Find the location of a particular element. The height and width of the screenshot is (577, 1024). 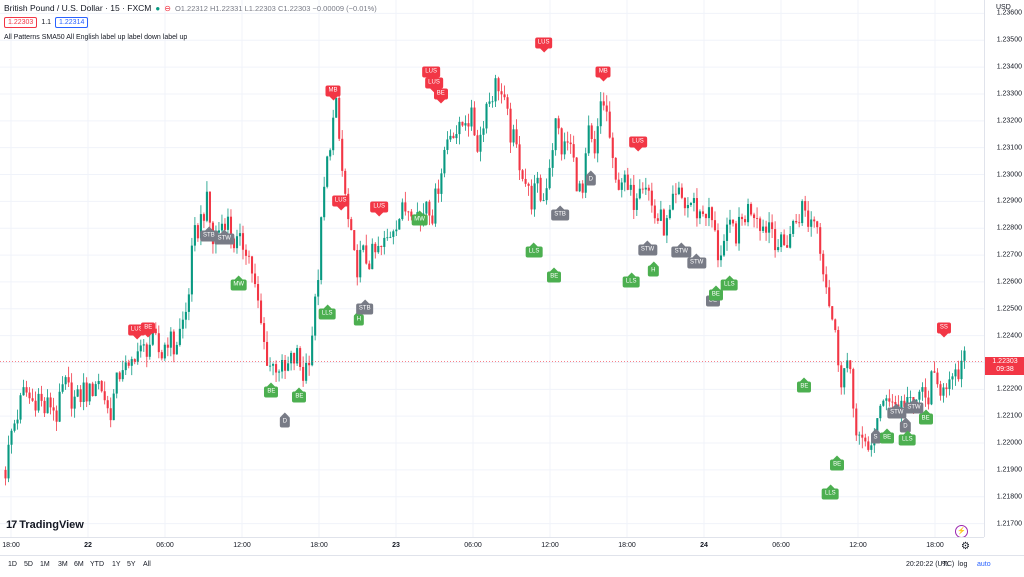

range-button-1y: 1Y is located at coordinates (116, 564).